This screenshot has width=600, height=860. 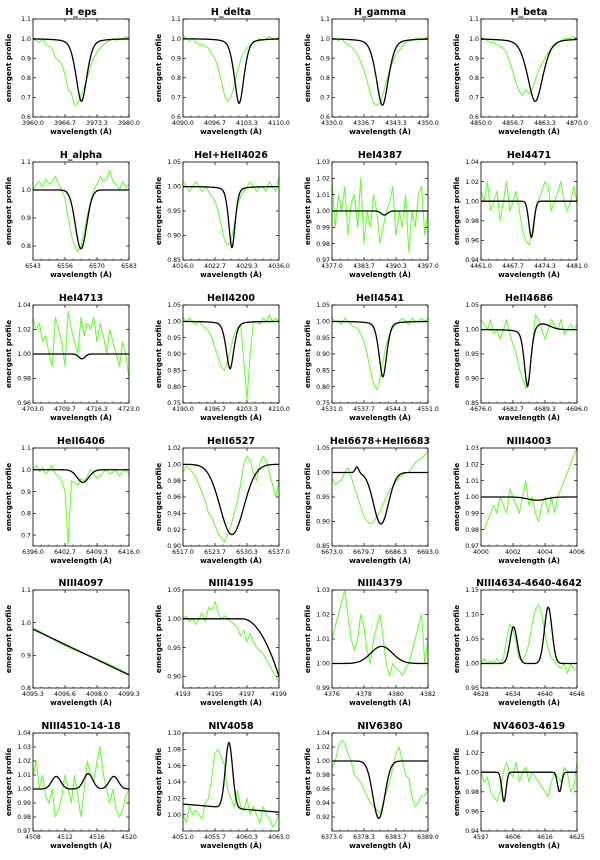 I want to click on panel-title: HeII4200, so click(x=231, y=298).